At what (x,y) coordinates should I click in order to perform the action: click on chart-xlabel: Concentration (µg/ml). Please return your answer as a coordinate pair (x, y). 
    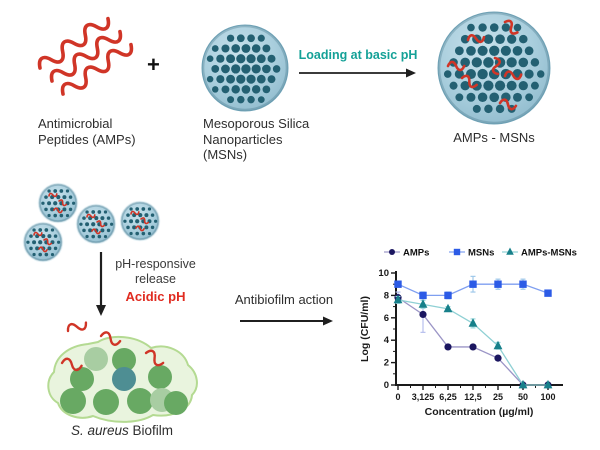
    Looking at the image, I should click on (479, 412).